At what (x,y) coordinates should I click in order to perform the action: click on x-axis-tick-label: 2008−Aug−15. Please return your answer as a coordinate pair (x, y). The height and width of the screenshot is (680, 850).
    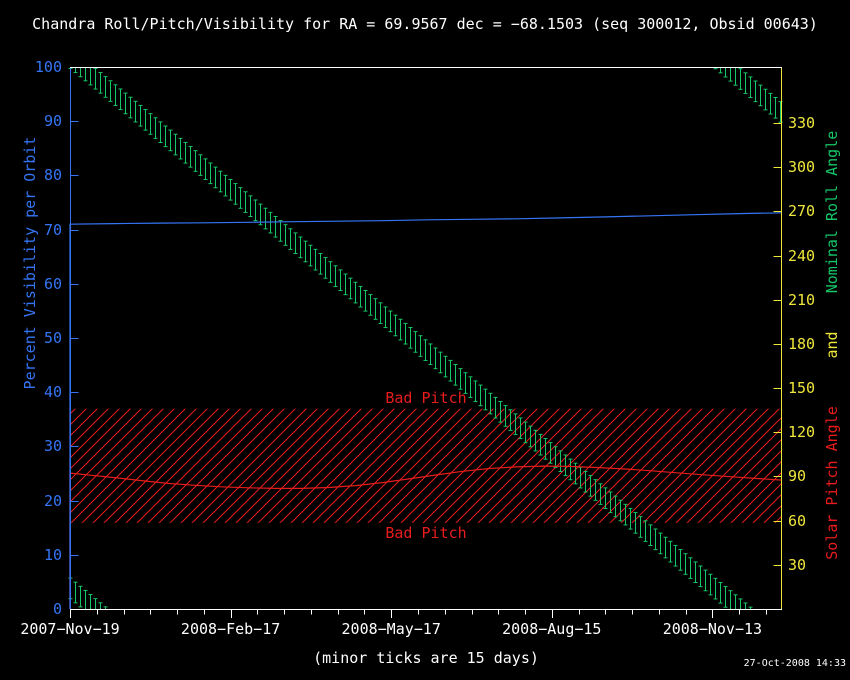
    Looking at the image, I should click on (552, 629).